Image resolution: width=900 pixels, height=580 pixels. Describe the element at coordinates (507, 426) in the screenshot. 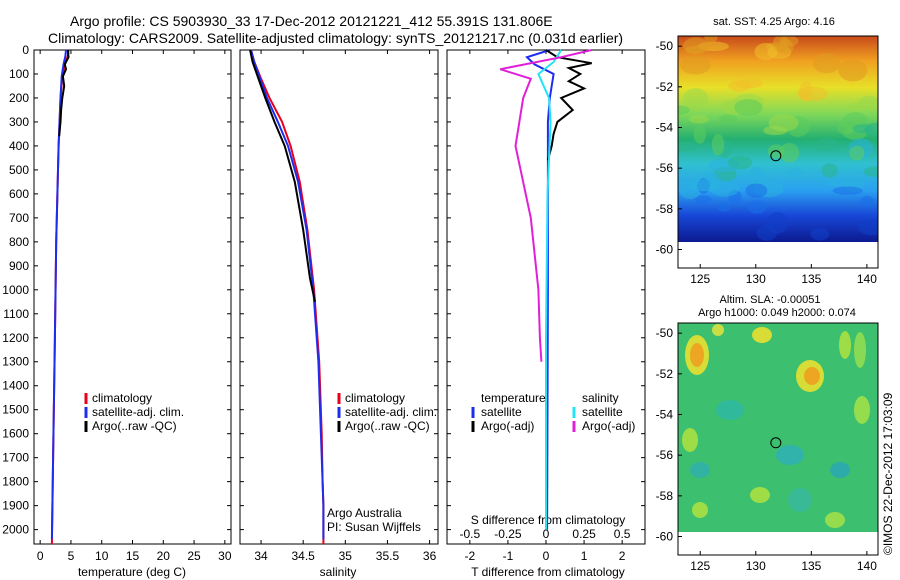

I see `legend-label-t-argo: Argo(-adj)` at that location.